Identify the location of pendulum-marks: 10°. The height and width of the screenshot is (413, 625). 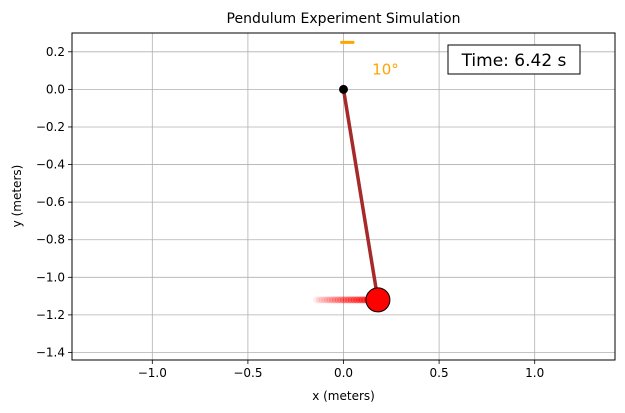
(356, 176).